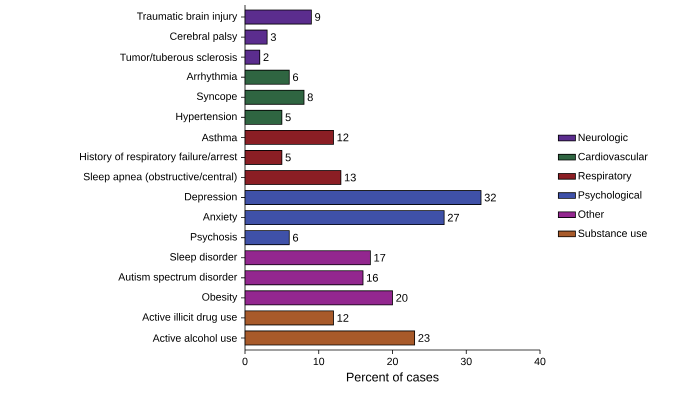 The image size is (676, 396). Describe the element at coordinates (220, 217) in the screenshot. I see `y-tick-label: Anxiety` at that location.